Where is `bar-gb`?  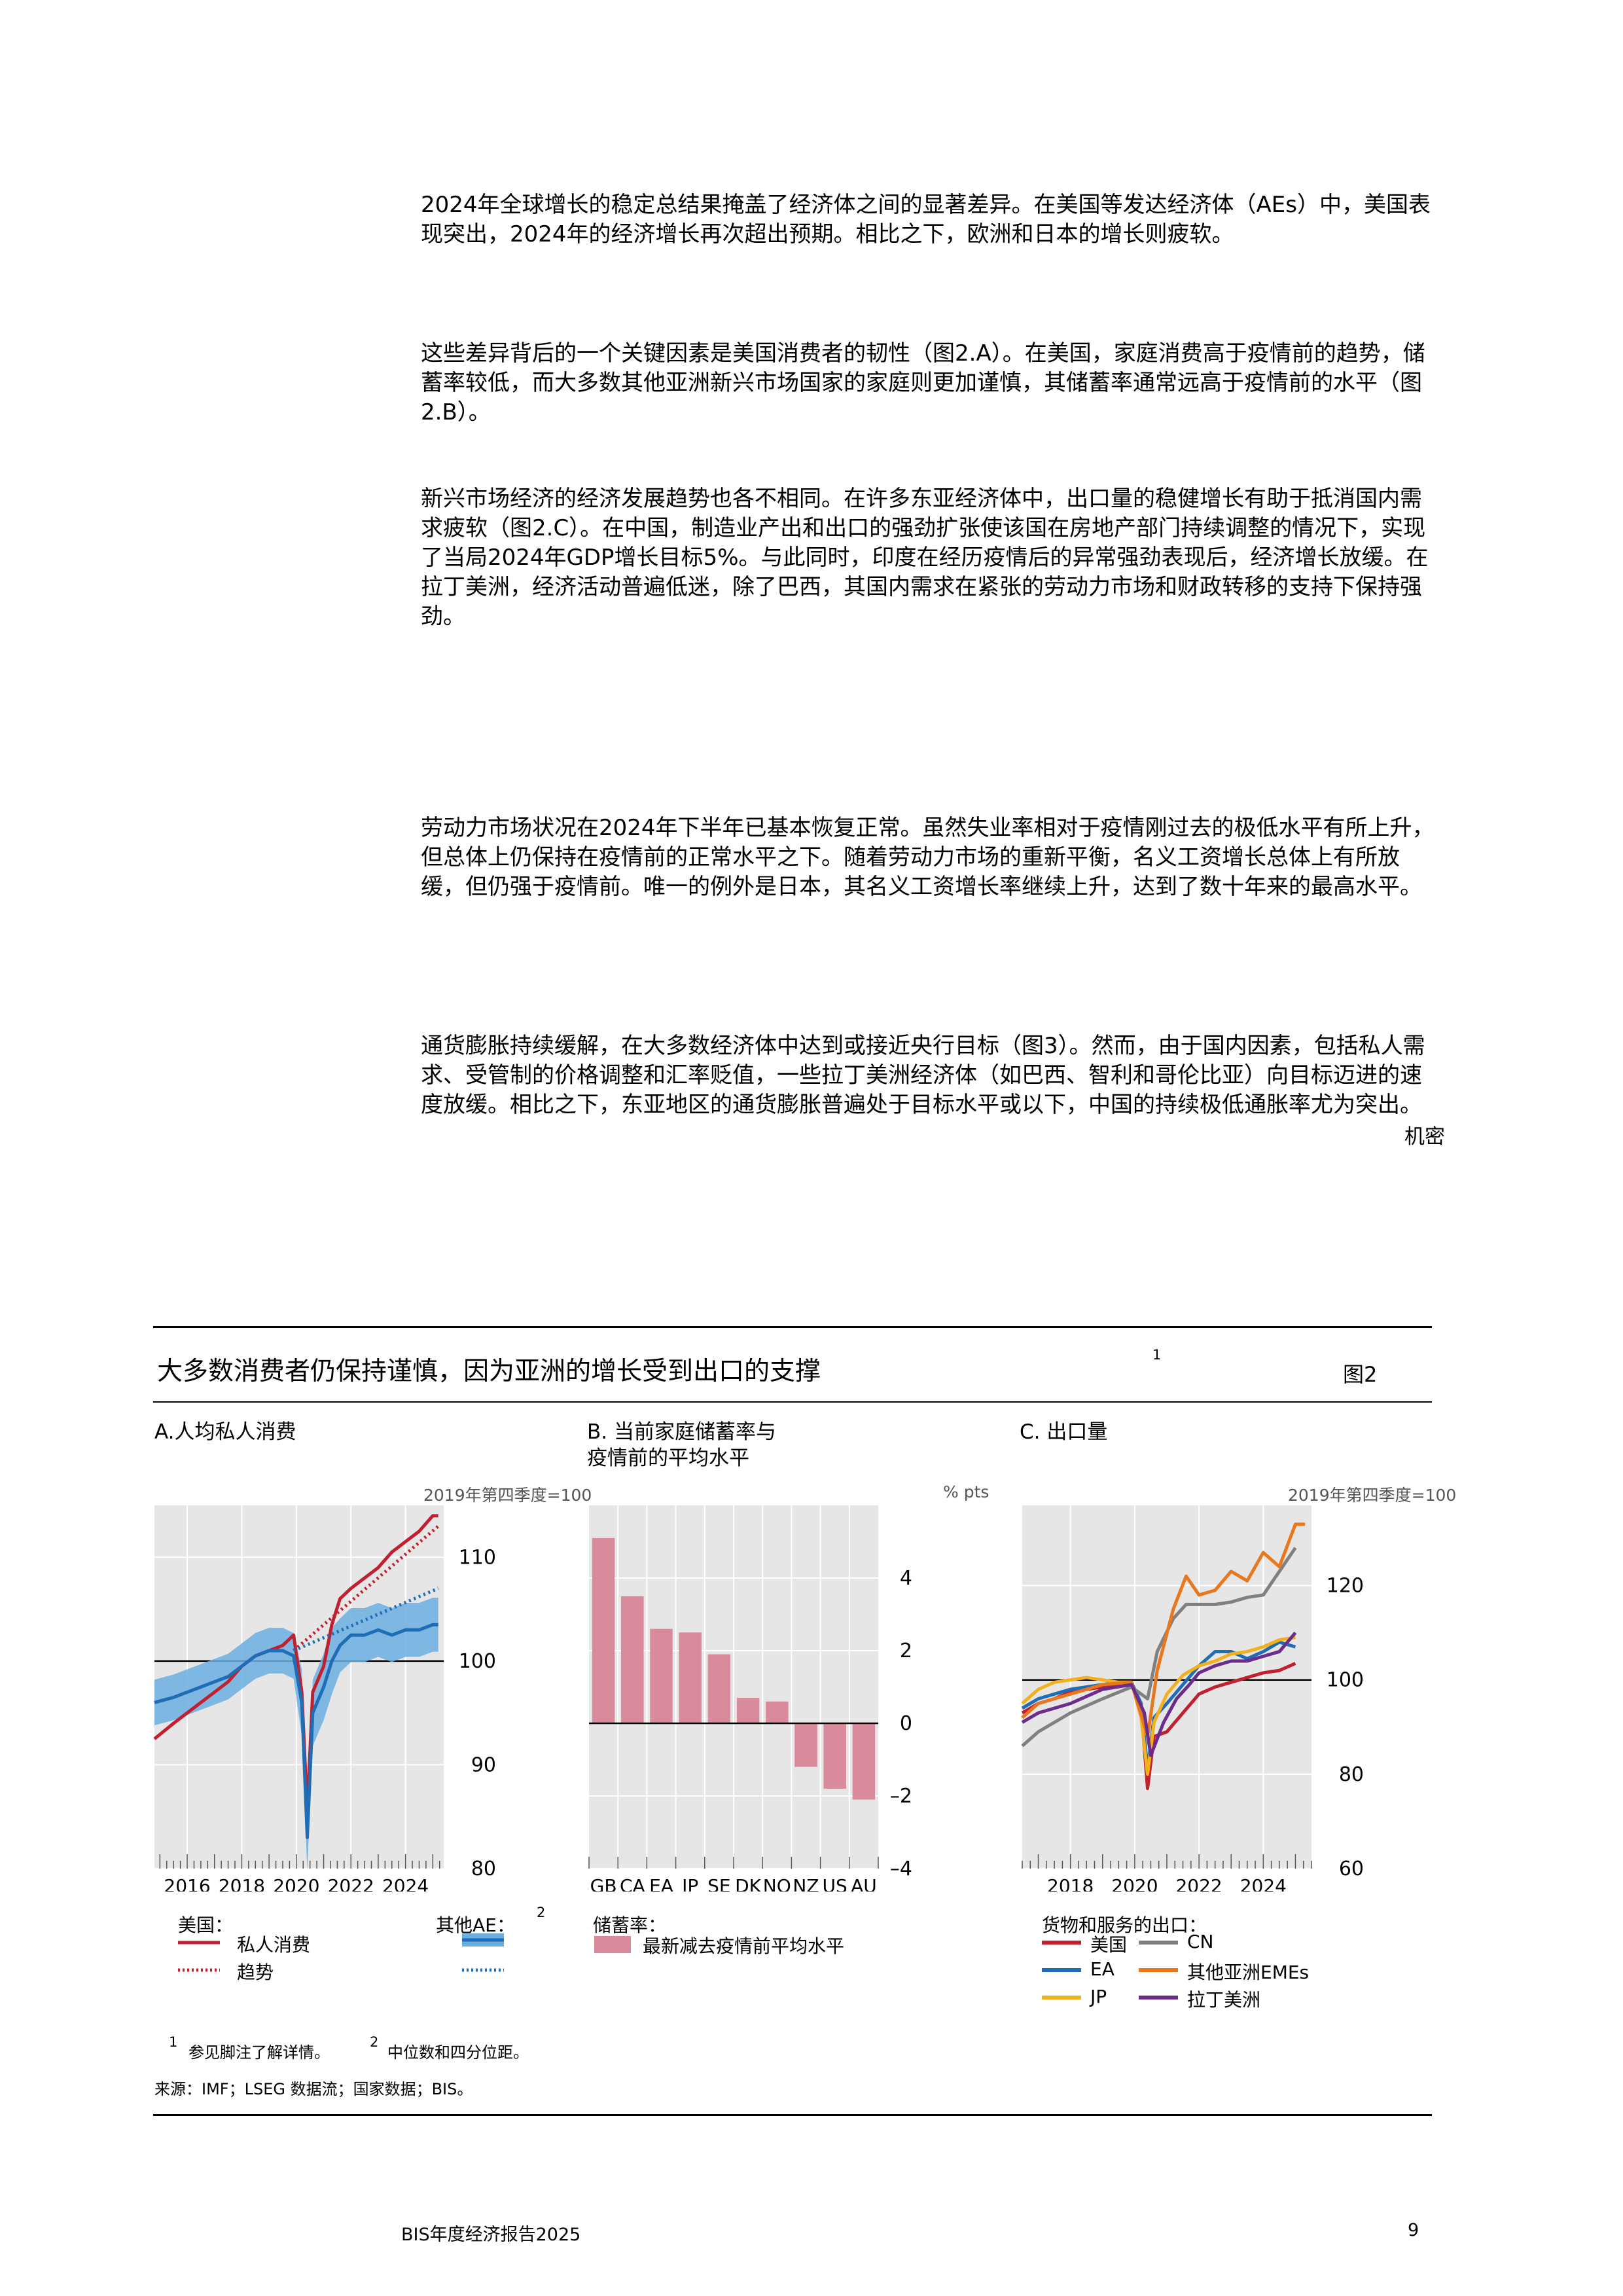
bar-gb is located at coordinates (603, 1630).